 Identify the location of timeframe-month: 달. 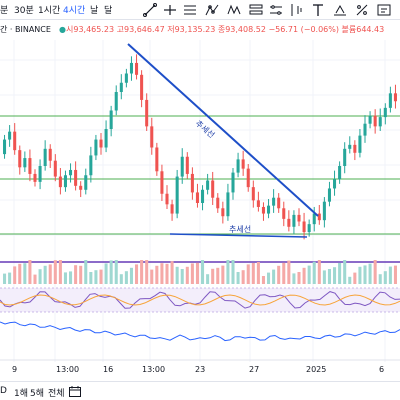
(108, 11).